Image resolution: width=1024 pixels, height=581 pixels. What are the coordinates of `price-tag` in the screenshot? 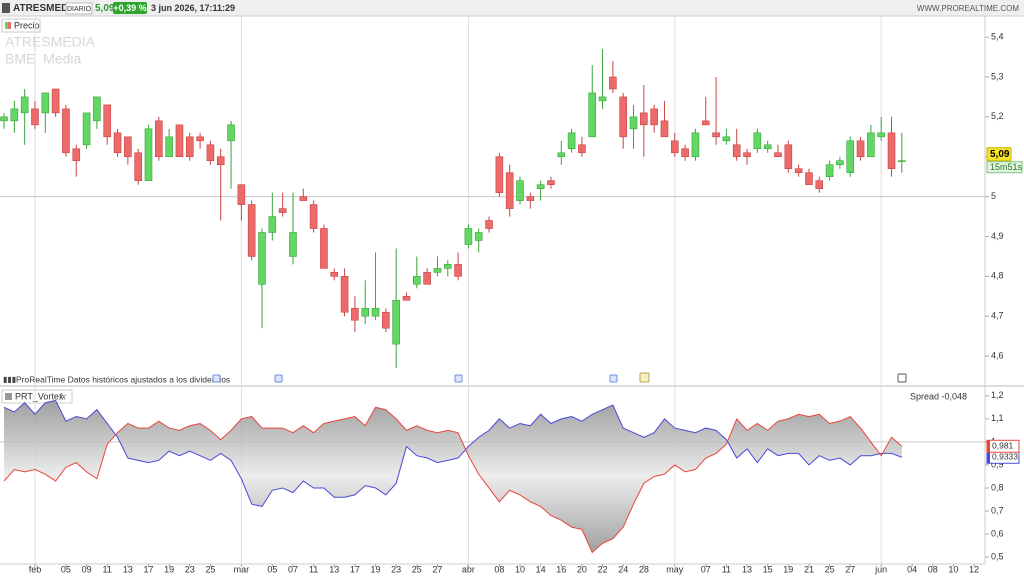 It's located at (999, 154).